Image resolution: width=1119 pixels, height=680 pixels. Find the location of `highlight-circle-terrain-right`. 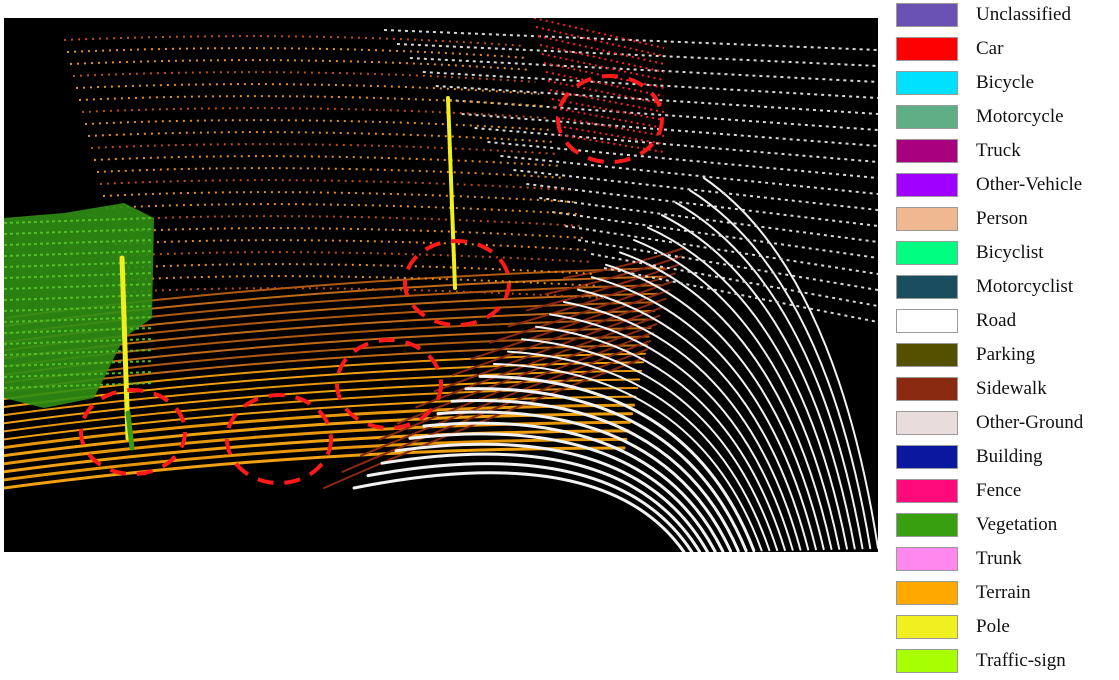

highlight-circle-terrain-right is located at coordinates (389, 384).